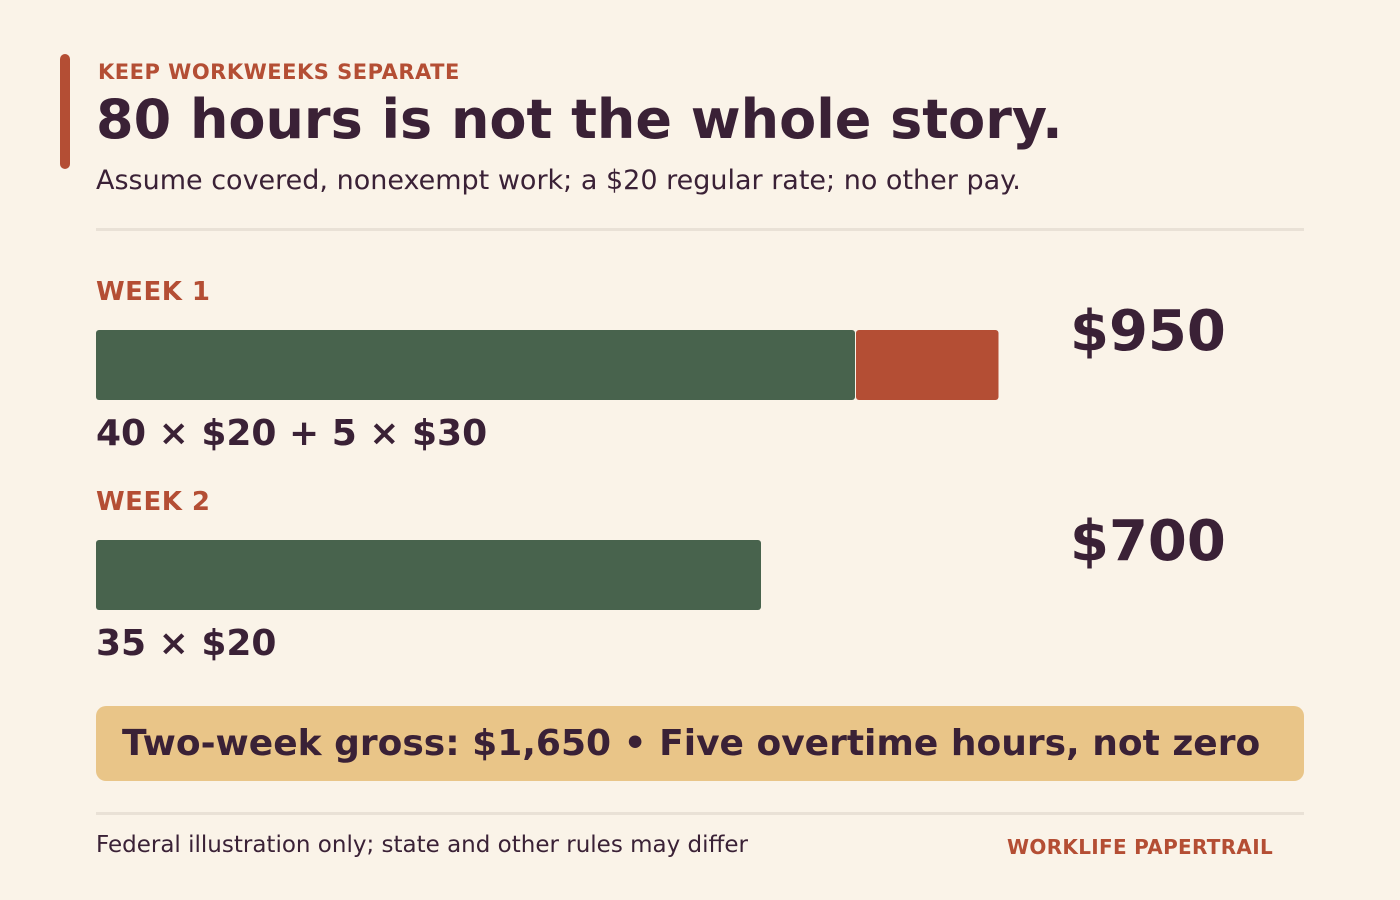 The image size is (1400, 900). What do you see at coordinates (700, 813) in the screenshot?
I see `bottom-divider` at bounding box center [700, 813].